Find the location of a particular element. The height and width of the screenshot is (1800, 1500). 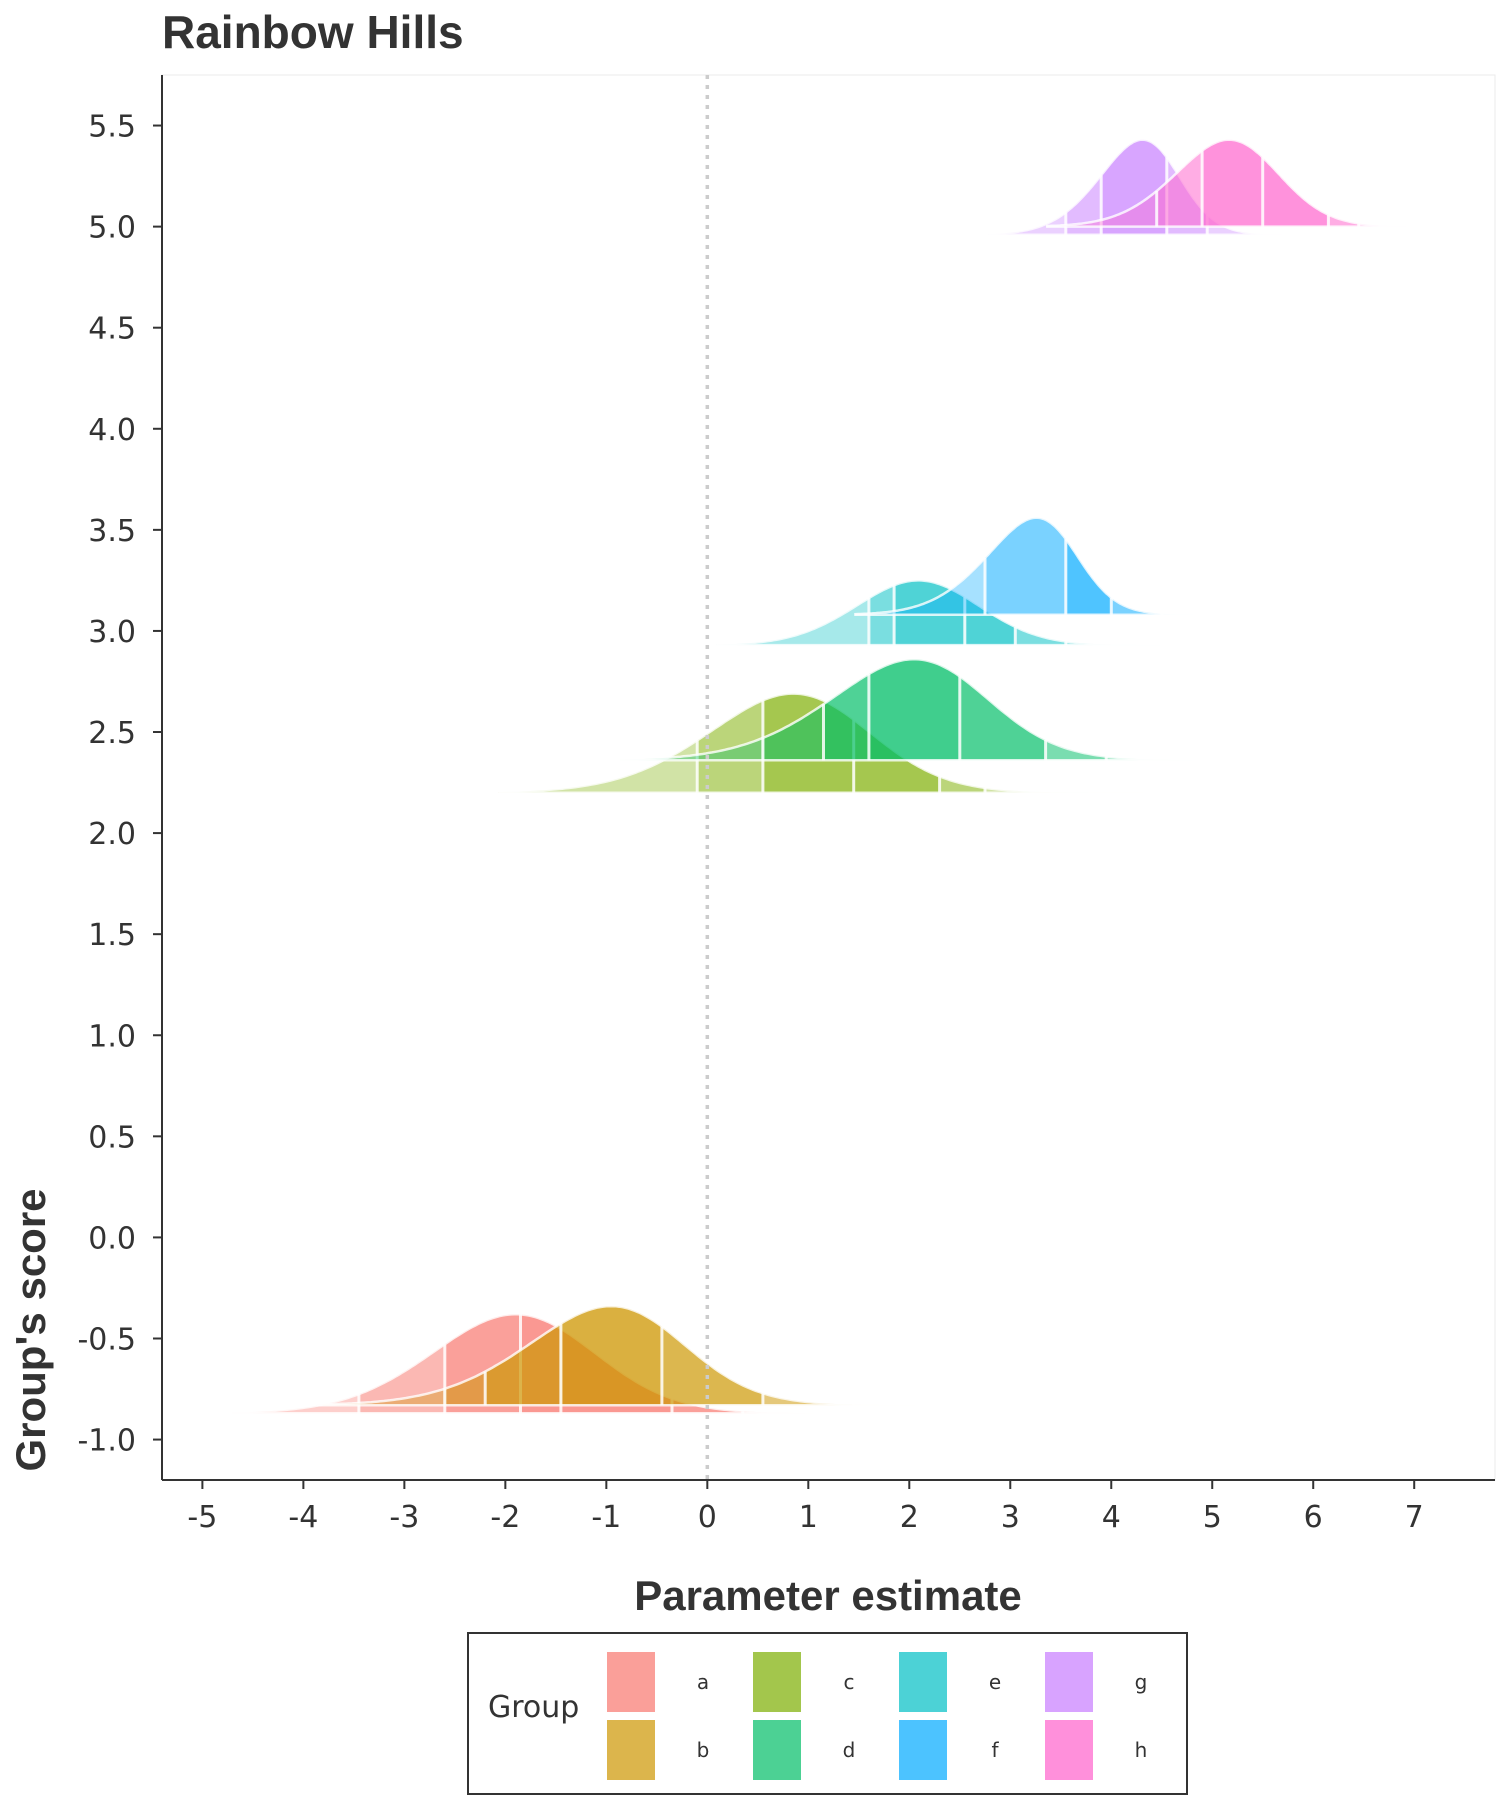

y-tick-label: 1.5 is located at coordinates (112, 935).